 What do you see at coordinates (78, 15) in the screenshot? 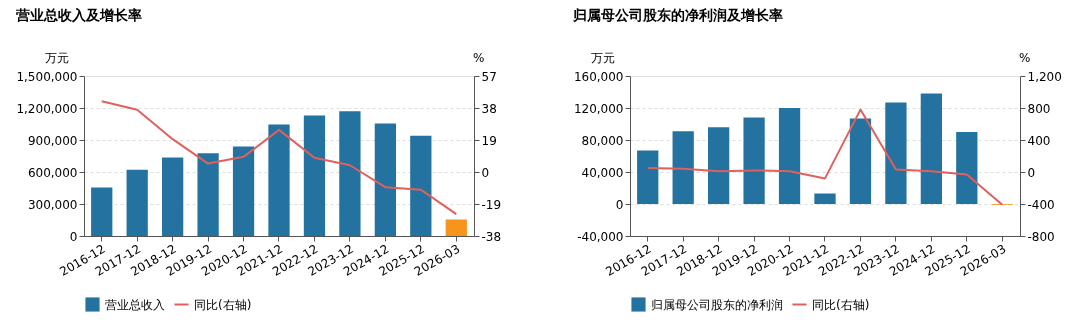
I see `chart-title: 营业总收入及增长率` at bounding box center [78, 15].